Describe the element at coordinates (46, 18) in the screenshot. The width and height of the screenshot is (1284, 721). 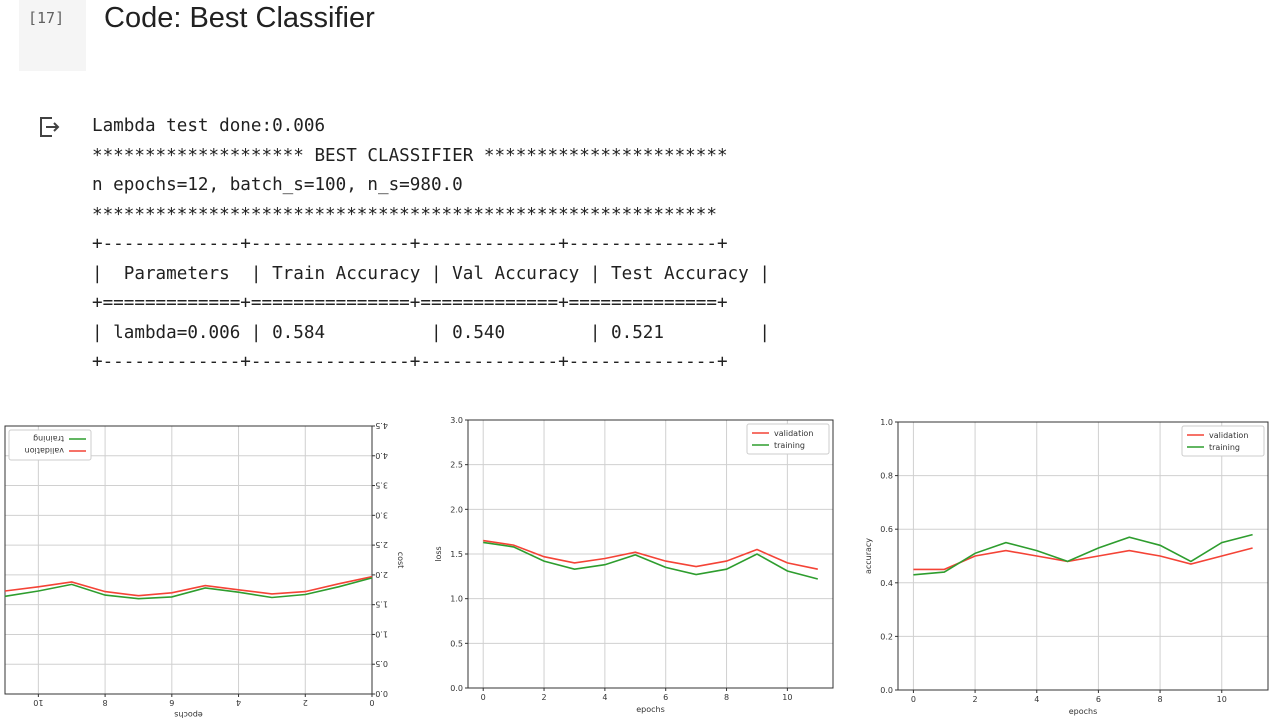
I see `execution-count: [17]` at that location.